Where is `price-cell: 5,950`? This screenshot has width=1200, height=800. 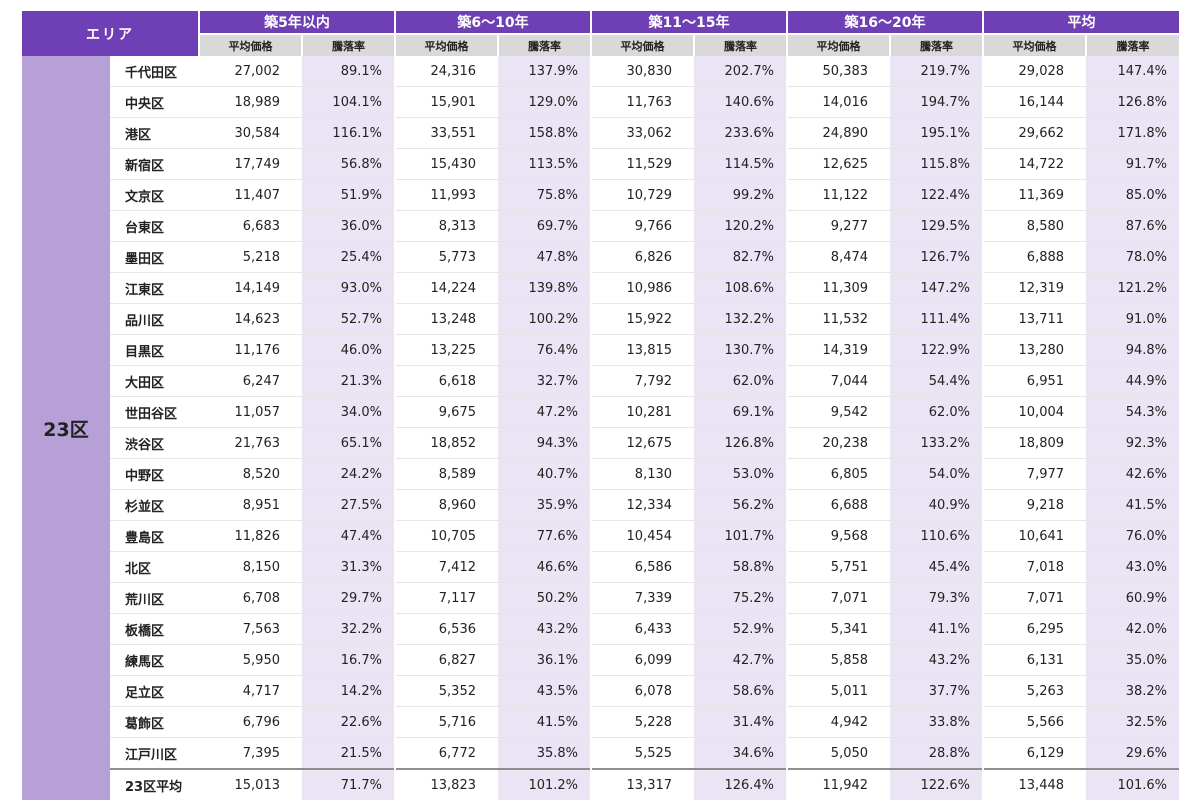 price-cell: 5,950 is located at coordinates (250, 660).